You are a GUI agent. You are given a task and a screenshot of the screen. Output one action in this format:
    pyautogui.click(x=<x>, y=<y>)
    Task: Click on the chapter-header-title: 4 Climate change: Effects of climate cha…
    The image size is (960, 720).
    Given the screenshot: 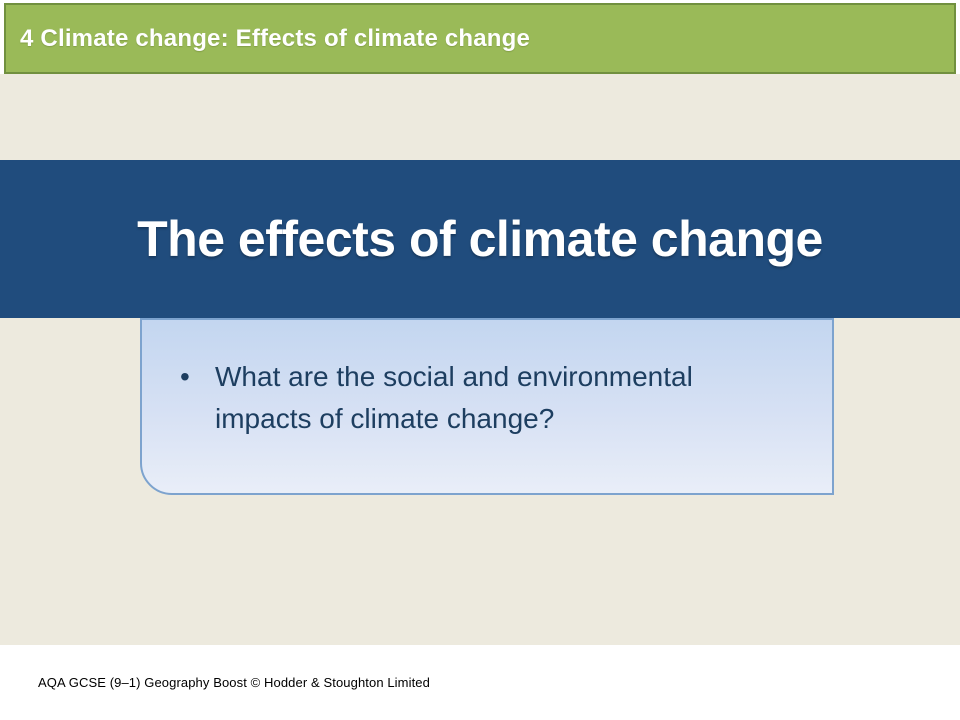 What is the action you would take?
    pyautogui.click(x=275, y=38)
    